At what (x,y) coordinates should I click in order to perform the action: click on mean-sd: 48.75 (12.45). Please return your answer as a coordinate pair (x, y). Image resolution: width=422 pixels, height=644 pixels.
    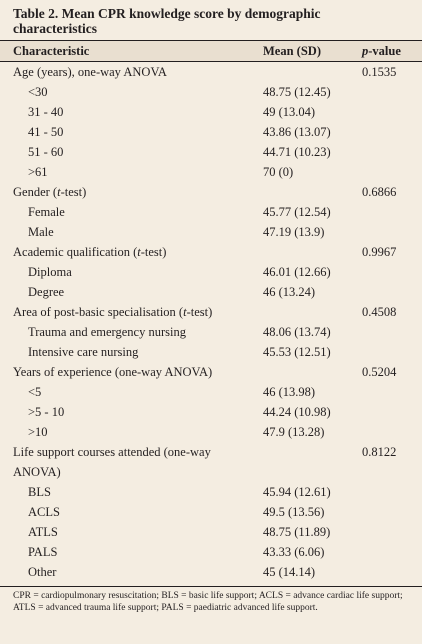
    Looking at the image, I should click on (297, 92).